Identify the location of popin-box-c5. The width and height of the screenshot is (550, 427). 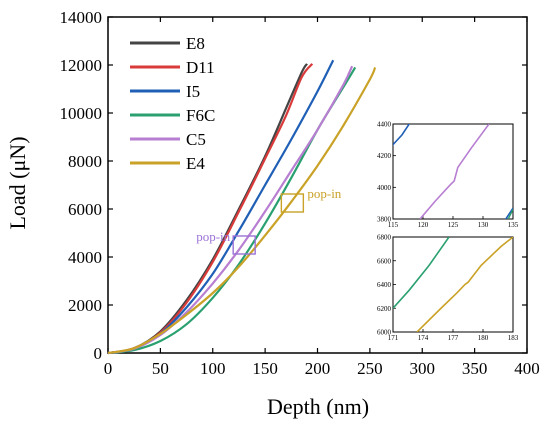
(244, 245).